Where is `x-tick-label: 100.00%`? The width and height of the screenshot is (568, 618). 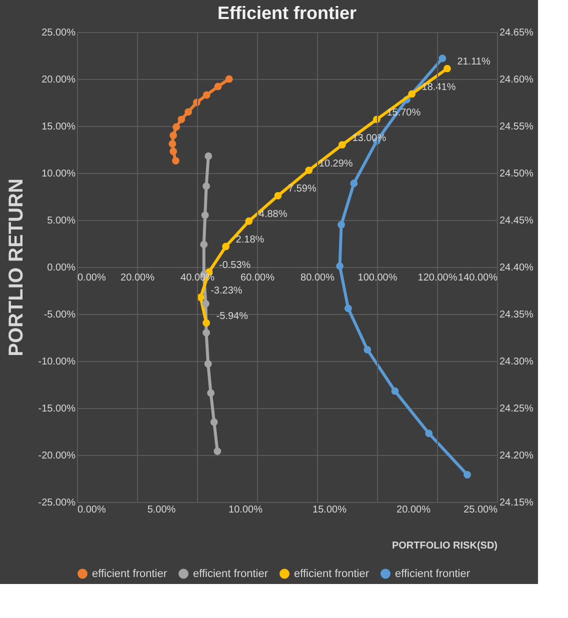
x-tick-label: 100.00% is located at coordinates (378, 278).